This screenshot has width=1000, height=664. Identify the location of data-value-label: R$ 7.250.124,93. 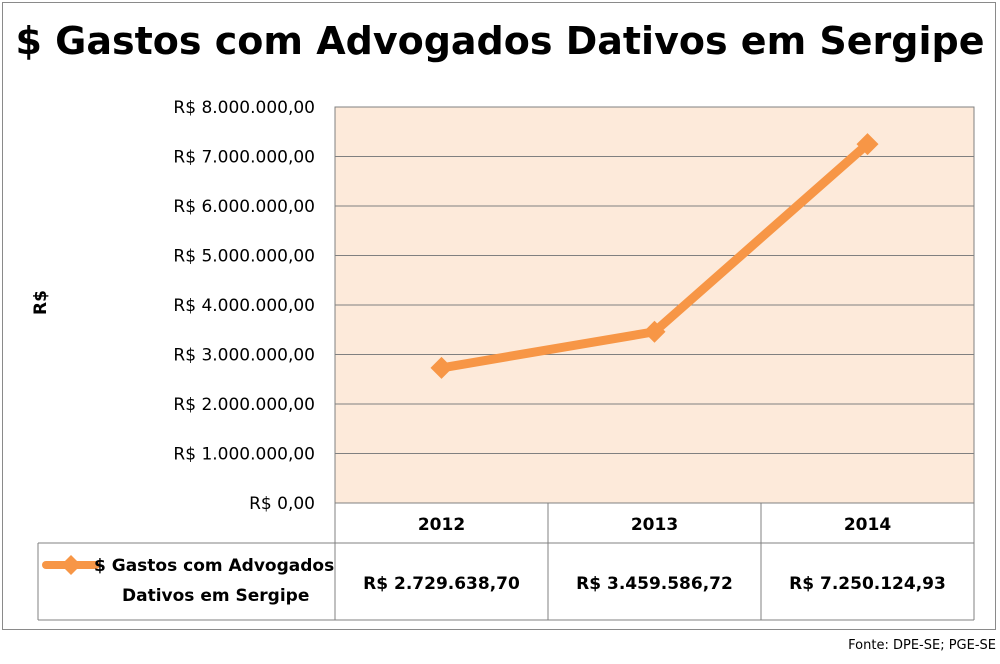
(867, 584).